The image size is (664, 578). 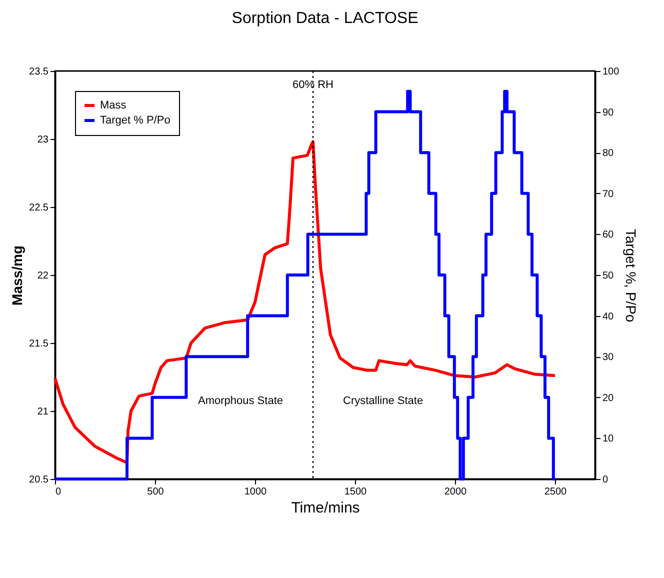 What do you see at coordinates (608, 358) in the screenshot?
I see `y2-tick-label: 30` at bounding box center [608, 358].